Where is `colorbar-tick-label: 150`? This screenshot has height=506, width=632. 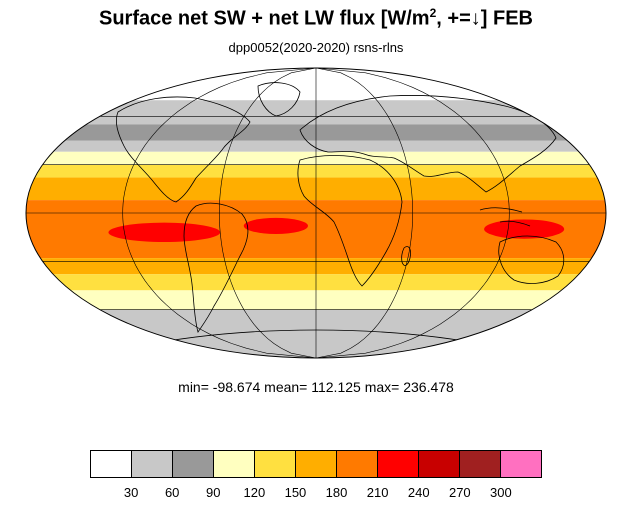
colorbar-tick-label: 150 is located at coordinates (295, 492).